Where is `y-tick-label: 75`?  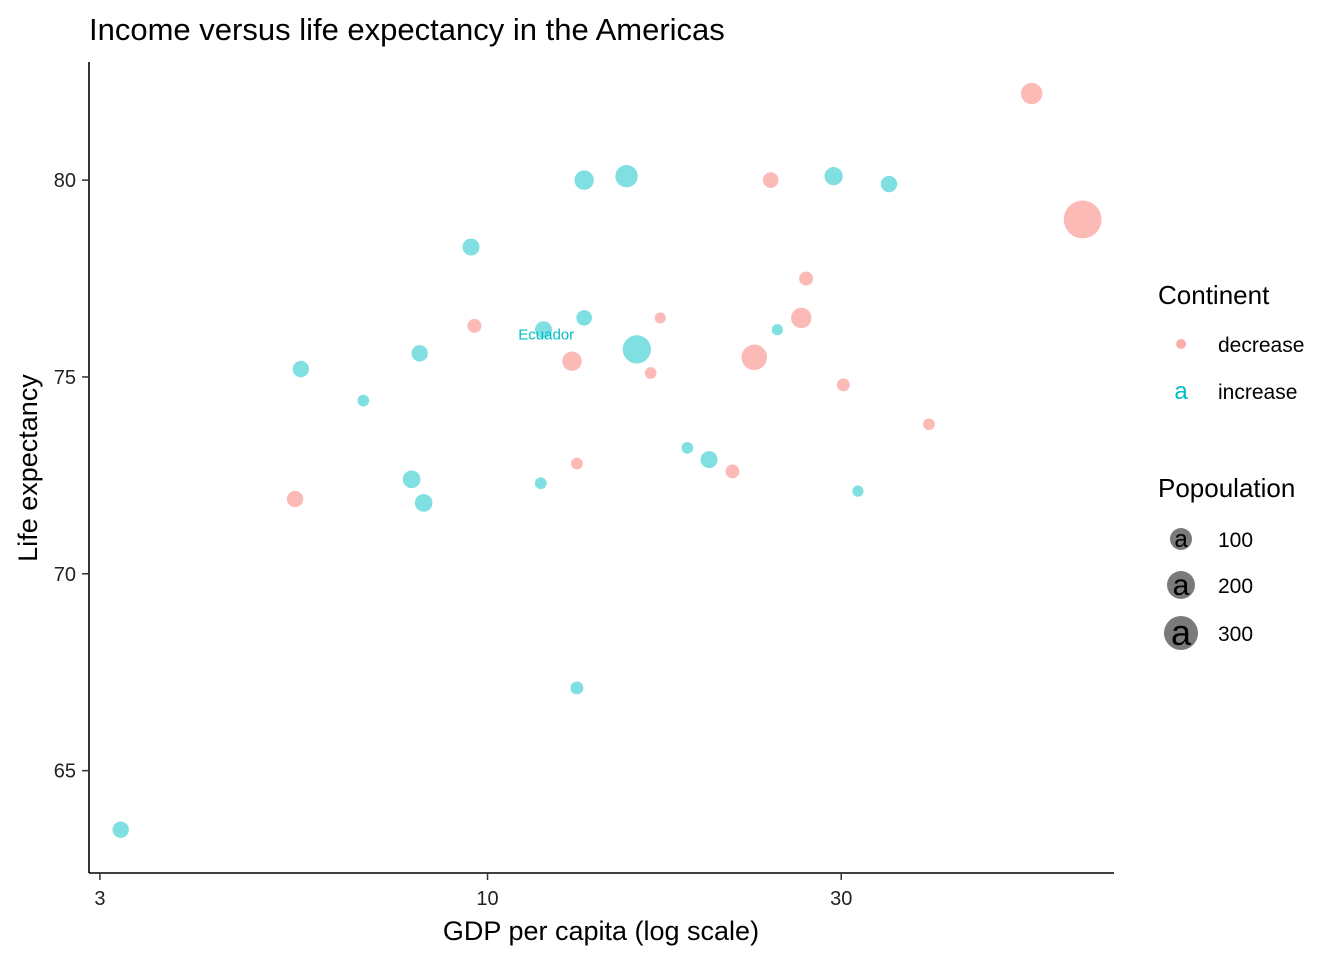
y-tick-label: 75 is located at coordinates (65, 378).